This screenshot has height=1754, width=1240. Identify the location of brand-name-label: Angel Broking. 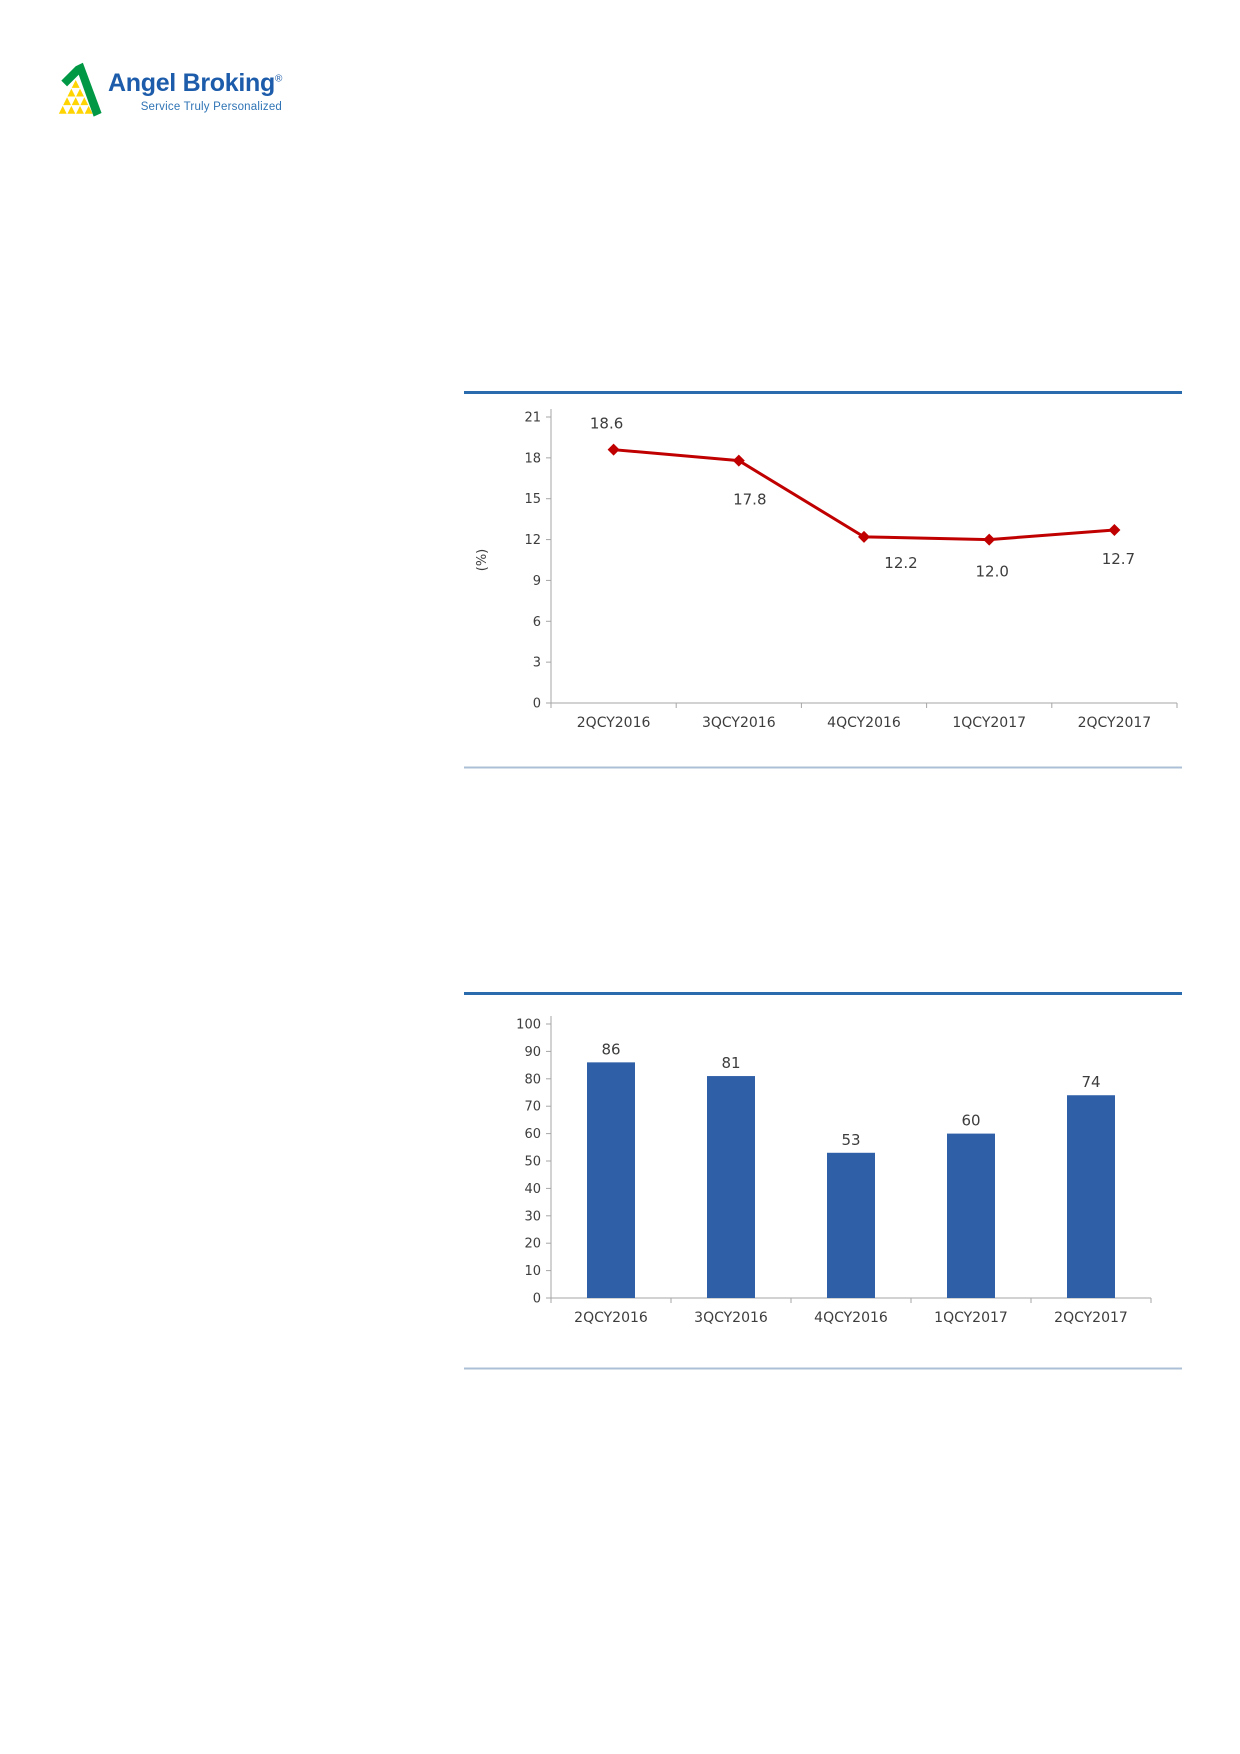
(191, 83).